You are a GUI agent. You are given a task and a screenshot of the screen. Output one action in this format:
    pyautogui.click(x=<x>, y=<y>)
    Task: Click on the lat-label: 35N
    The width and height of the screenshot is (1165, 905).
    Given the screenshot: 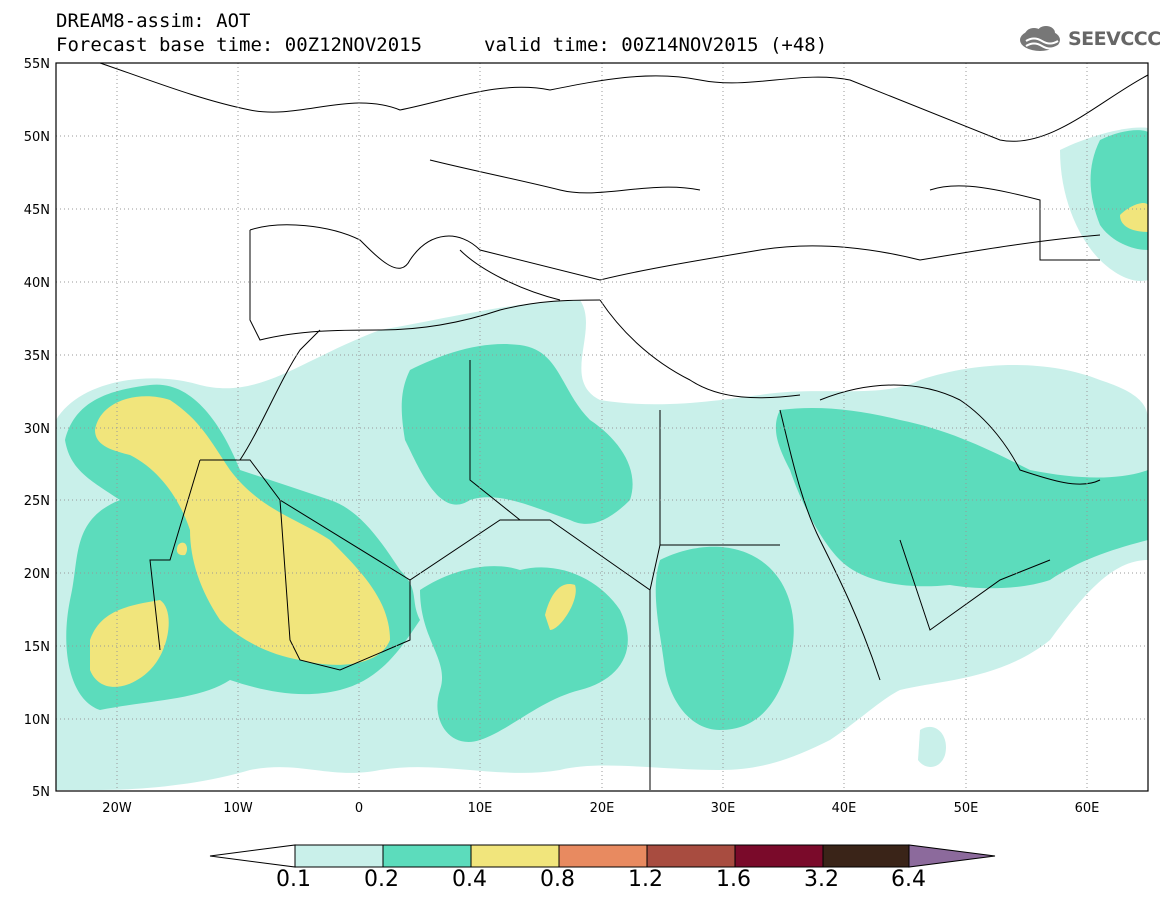 What is the action you would take?
    pyautogui.click(x=37, y=356)
    